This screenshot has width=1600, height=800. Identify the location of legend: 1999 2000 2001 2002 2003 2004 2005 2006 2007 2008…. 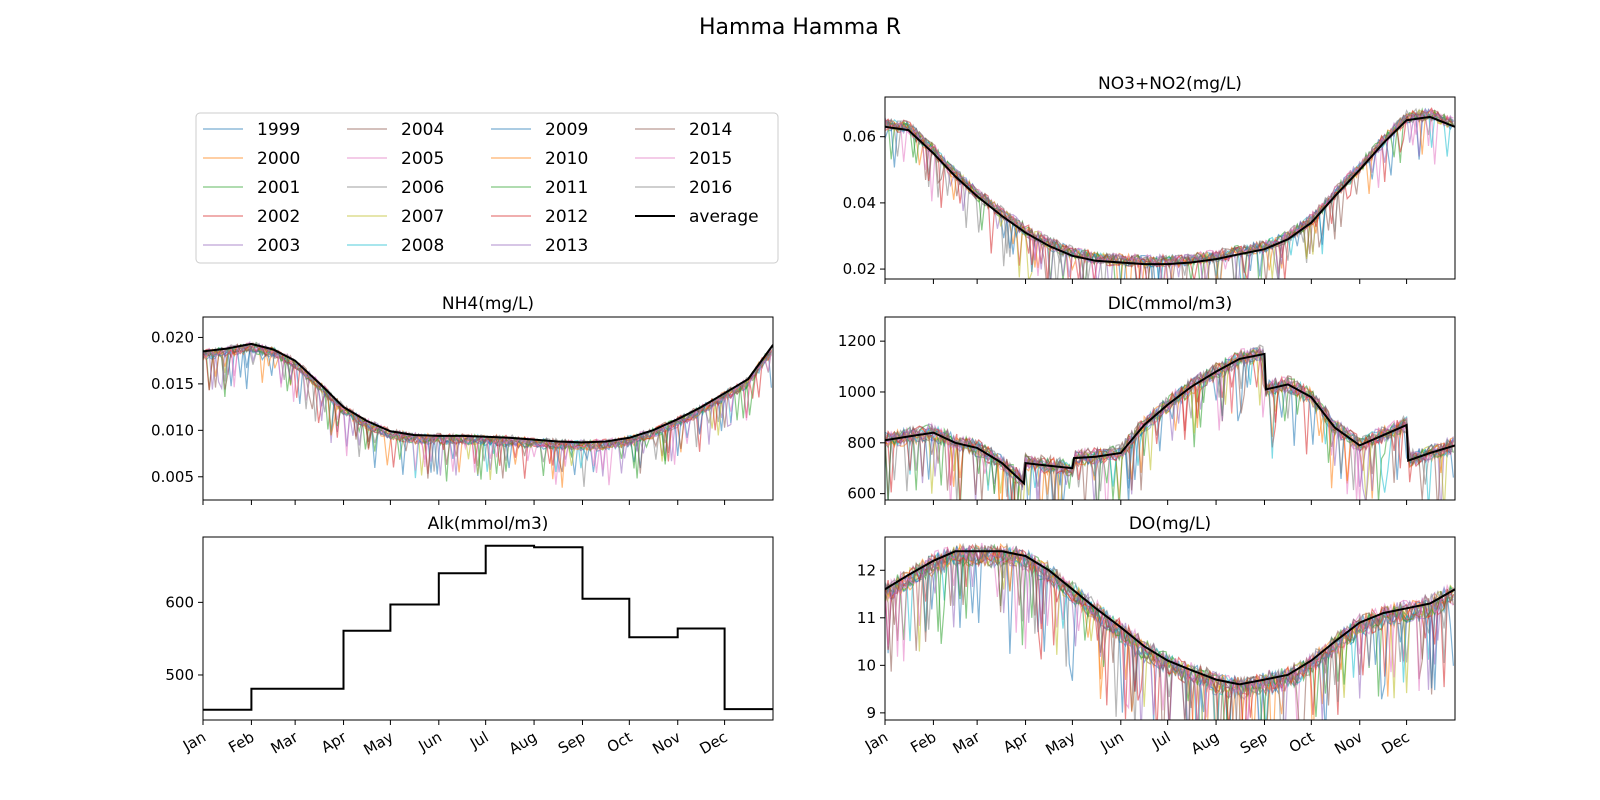
(487, 188).